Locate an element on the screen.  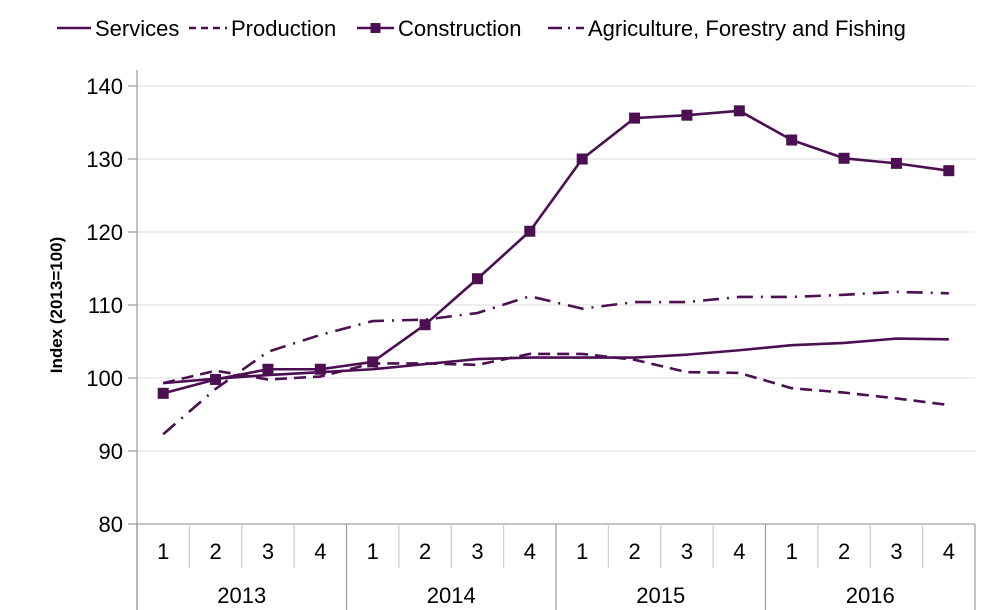
legend-label: Agriculture, Forestry and Fishing is located at coordinates (747, 28).